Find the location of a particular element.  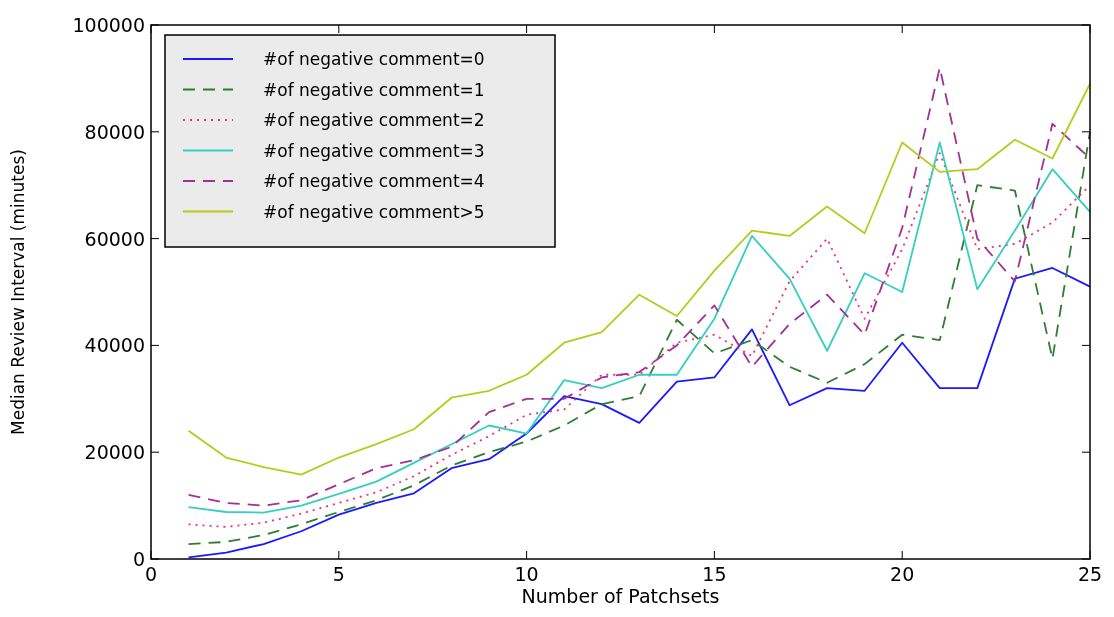

y-tick-label: 60000 is located at coordinates (114, 238).